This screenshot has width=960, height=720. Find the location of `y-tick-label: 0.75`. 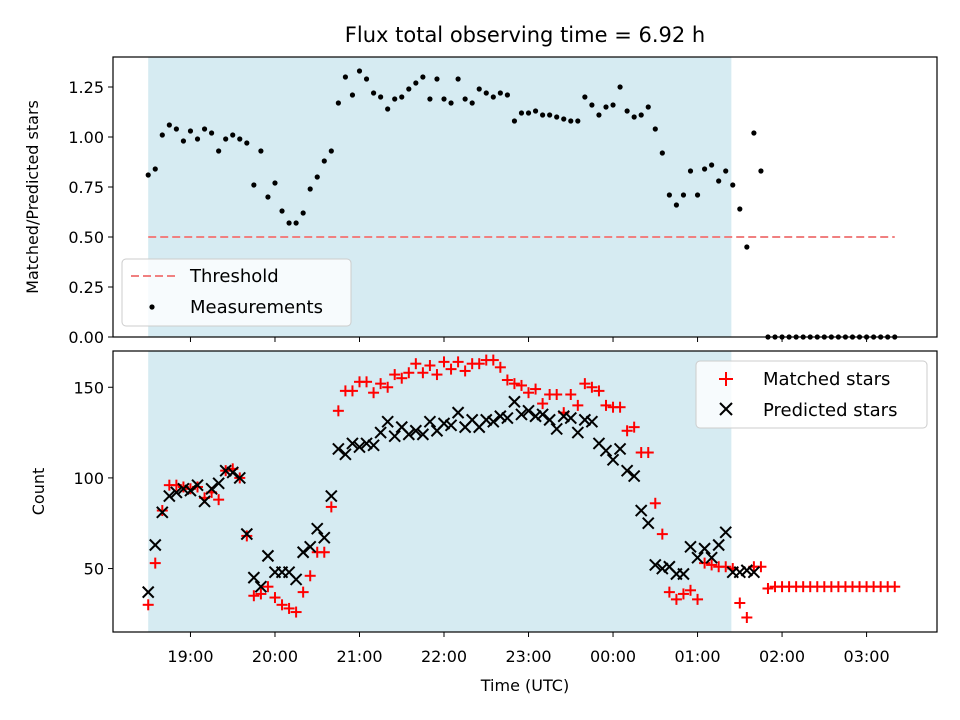

y-tick-label: 0.75 is located at coordinates (86, 187).